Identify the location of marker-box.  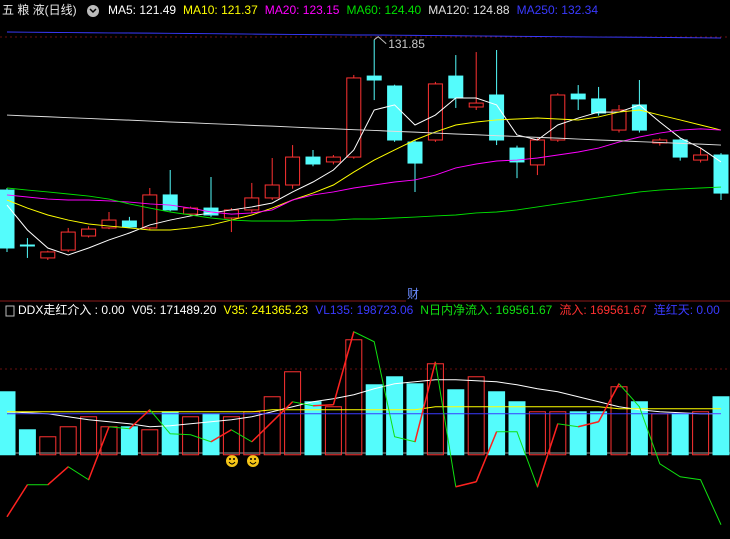
(413, 295).